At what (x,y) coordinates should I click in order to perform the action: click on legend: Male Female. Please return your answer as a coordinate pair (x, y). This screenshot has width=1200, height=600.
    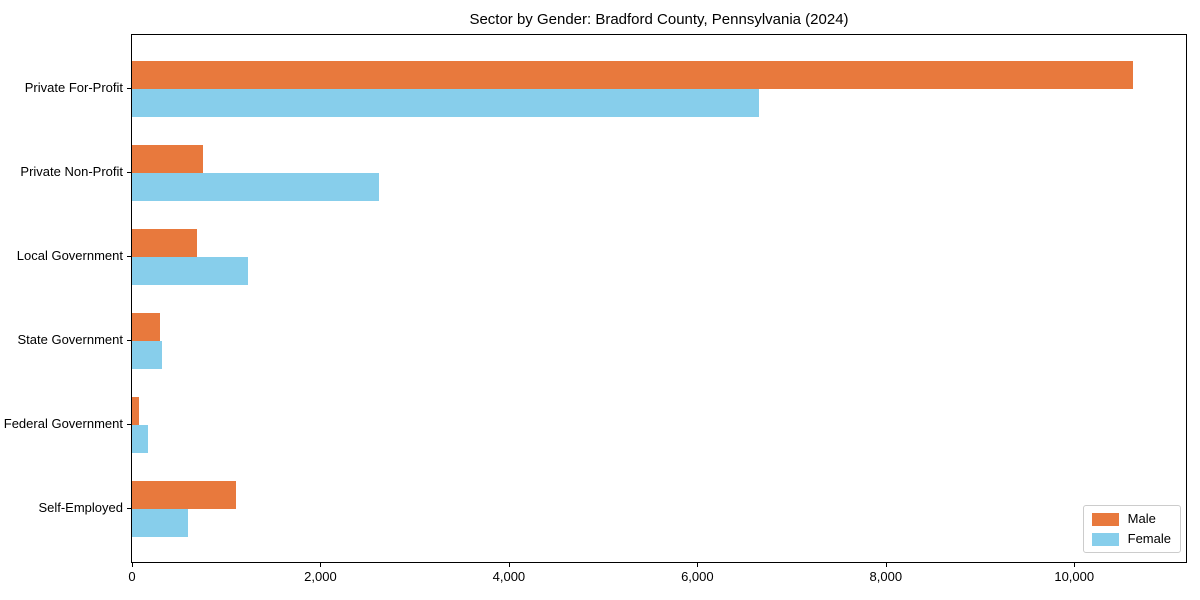
    Looking at the image, I should click on (1131, 529).